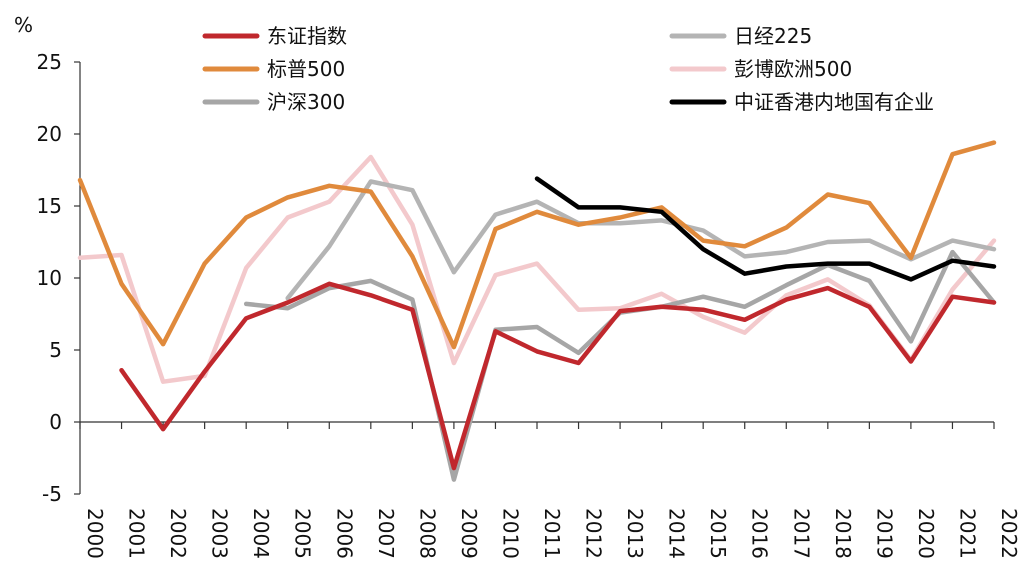 The image size is (1026, 576). Describe the element at coordinates (510, 533) in the screenshot. I see `x-tick-label: 2010` at that location.